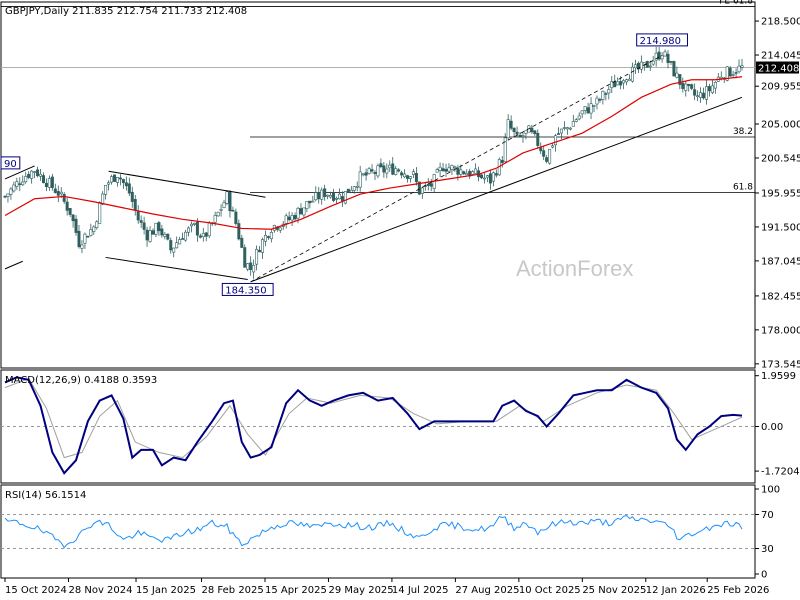 This screenshot has height=600, width=800. I want to click on time-tick-label: 14 Jul 2025, so click(420, 590).